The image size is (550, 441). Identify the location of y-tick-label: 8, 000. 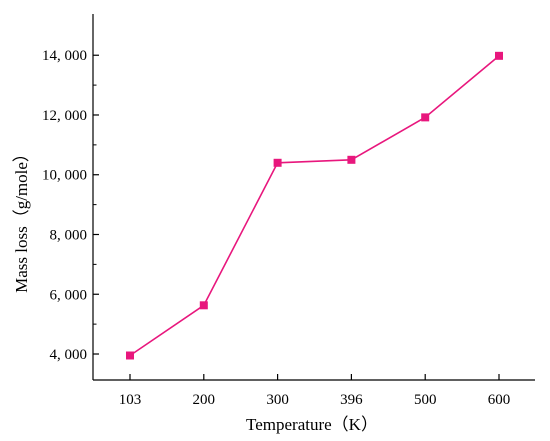
(69, 235).